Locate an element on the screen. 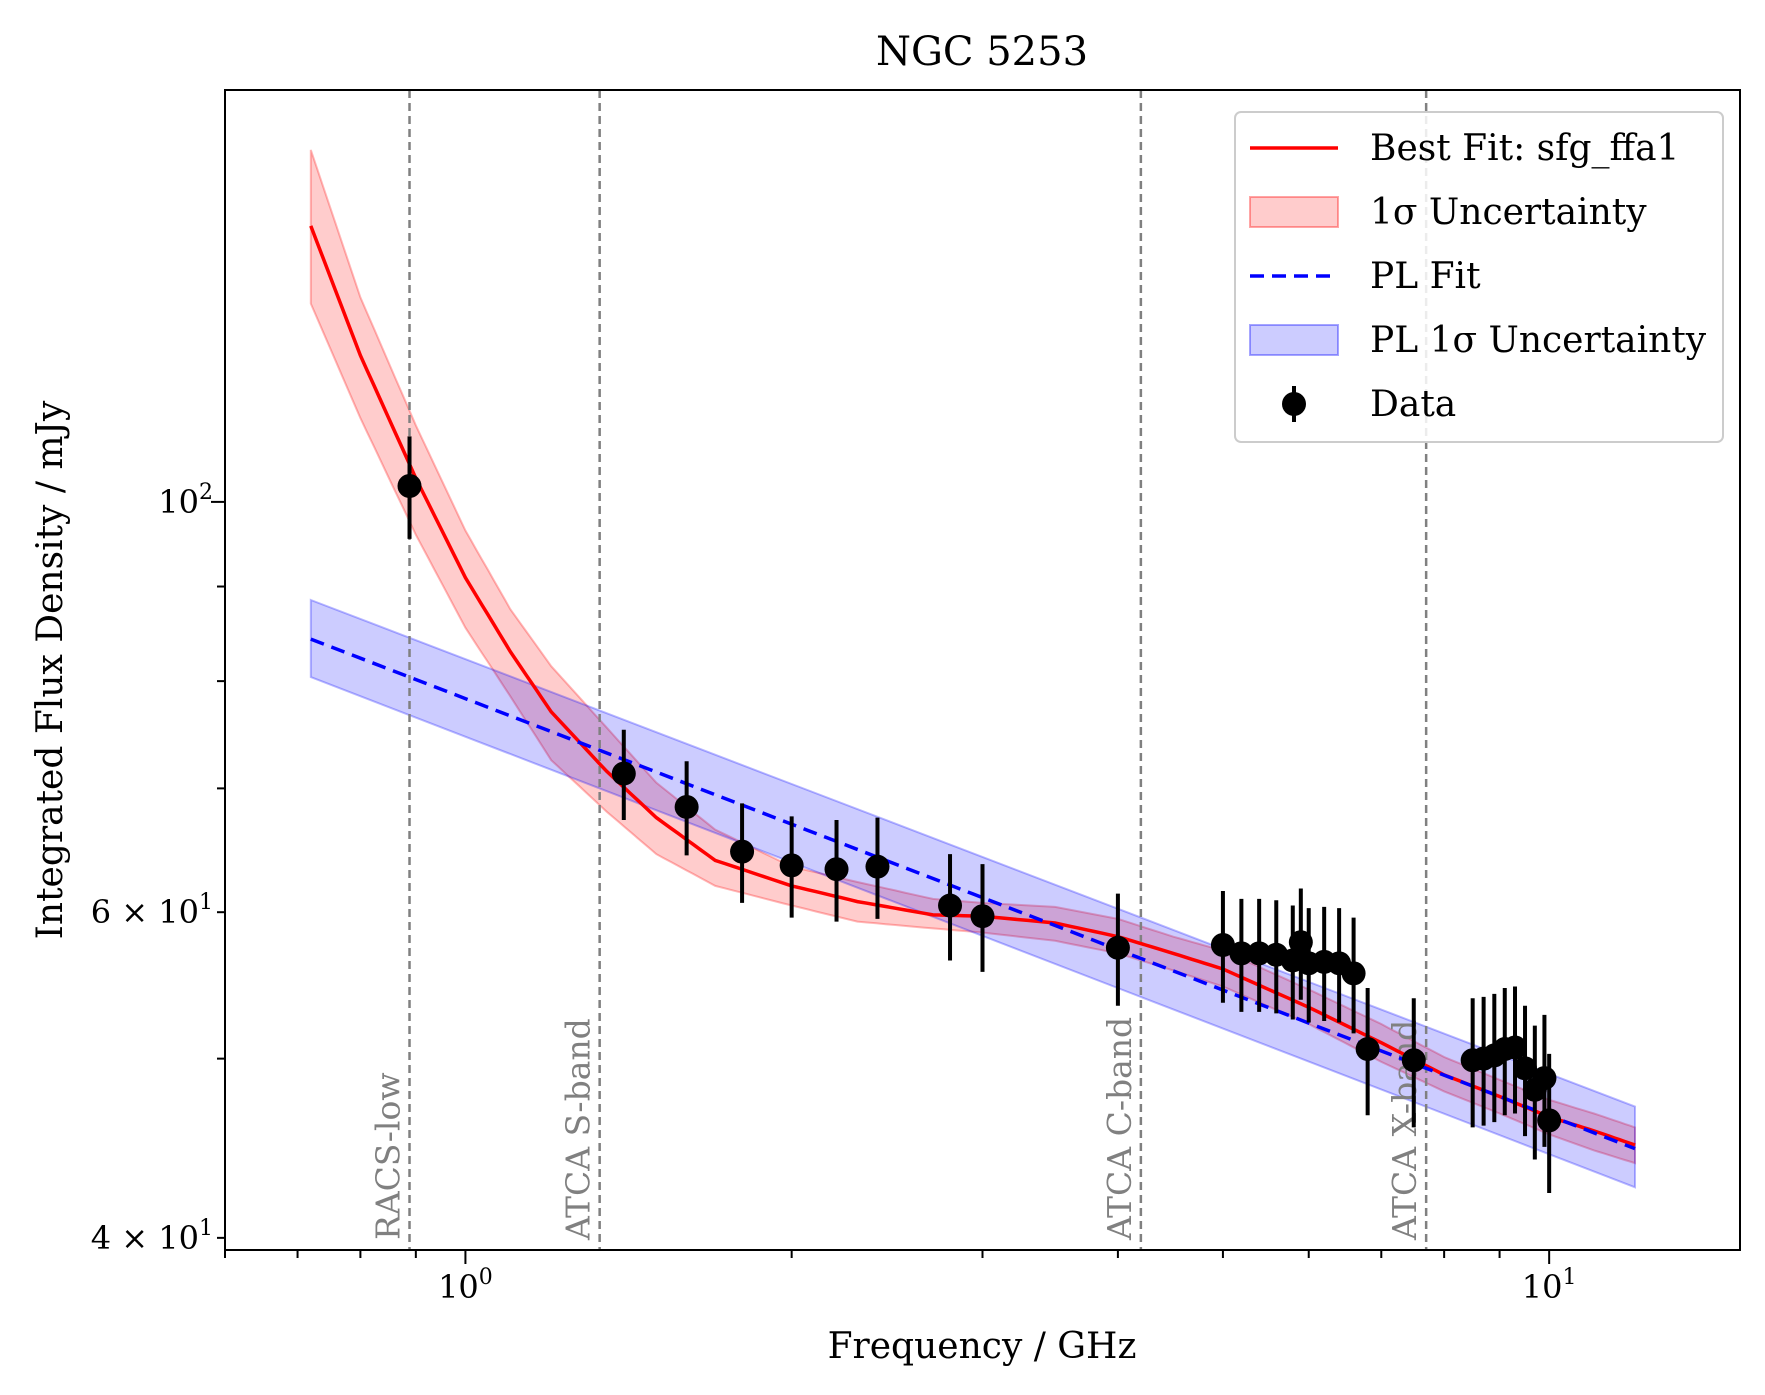  legend-box is located at coordinates (1479, 277).